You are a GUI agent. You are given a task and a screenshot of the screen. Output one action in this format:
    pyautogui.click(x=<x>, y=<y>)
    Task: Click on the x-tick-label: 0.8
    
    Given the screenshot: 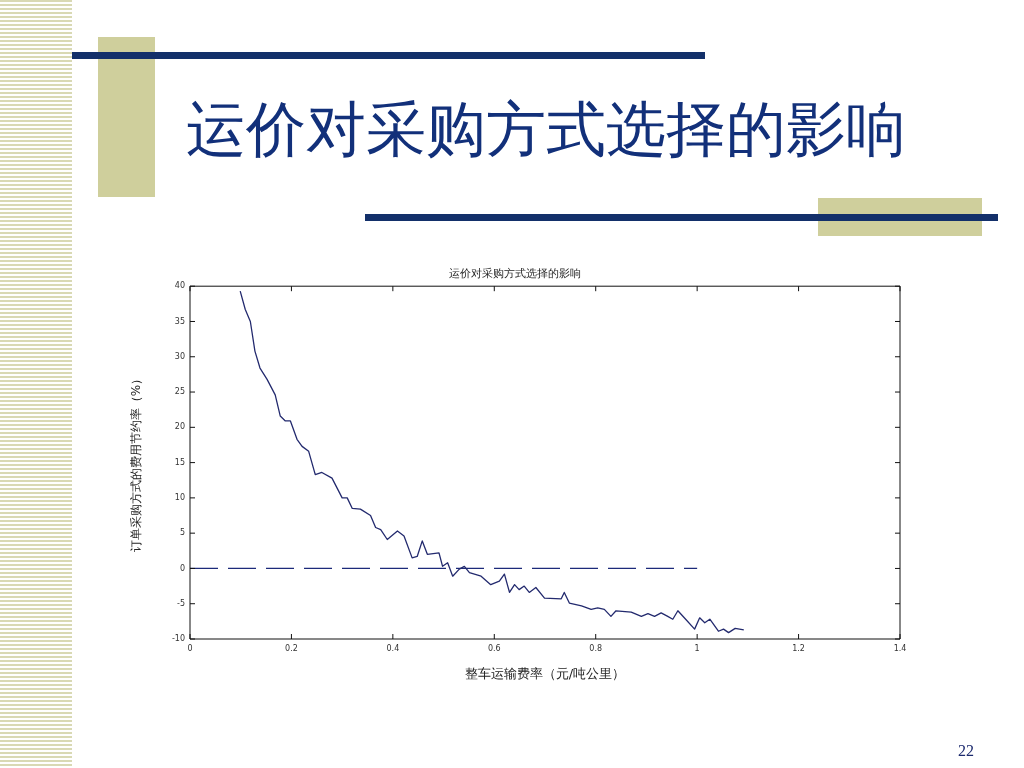 What is the action you would take?
    pyautogui.click(x=596, y=648)
    